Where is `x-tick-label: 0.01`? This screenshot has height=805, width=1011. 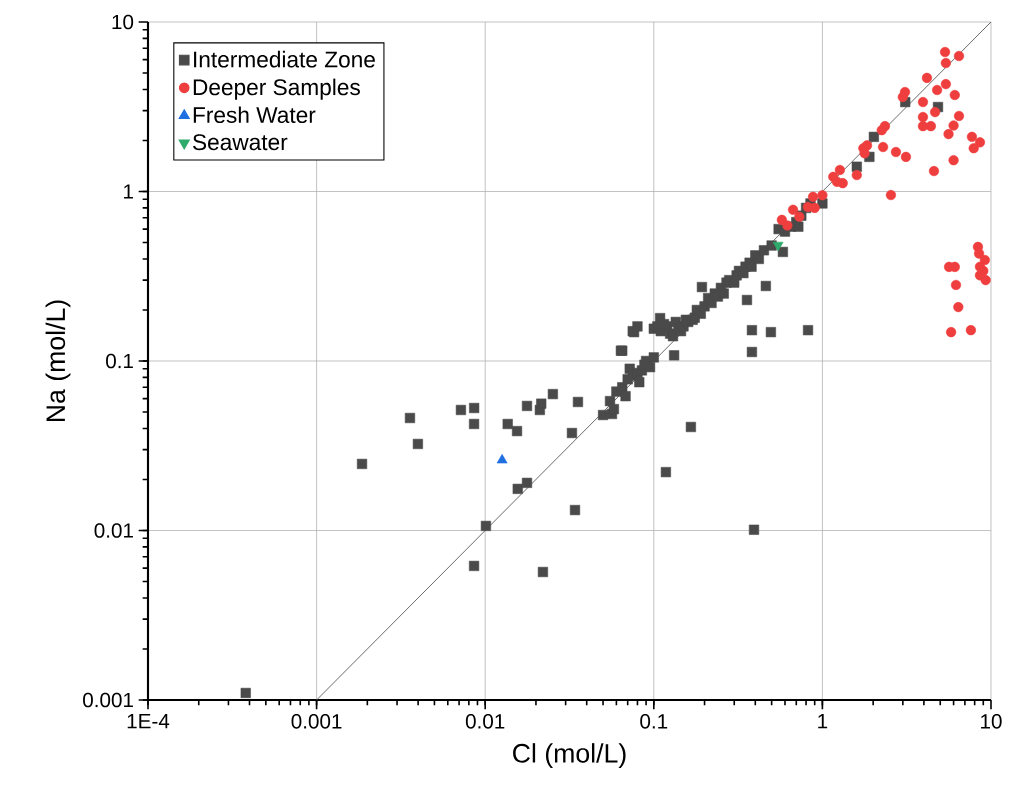 x-tick-label: 0.01 is located at coordinates (485, 721).